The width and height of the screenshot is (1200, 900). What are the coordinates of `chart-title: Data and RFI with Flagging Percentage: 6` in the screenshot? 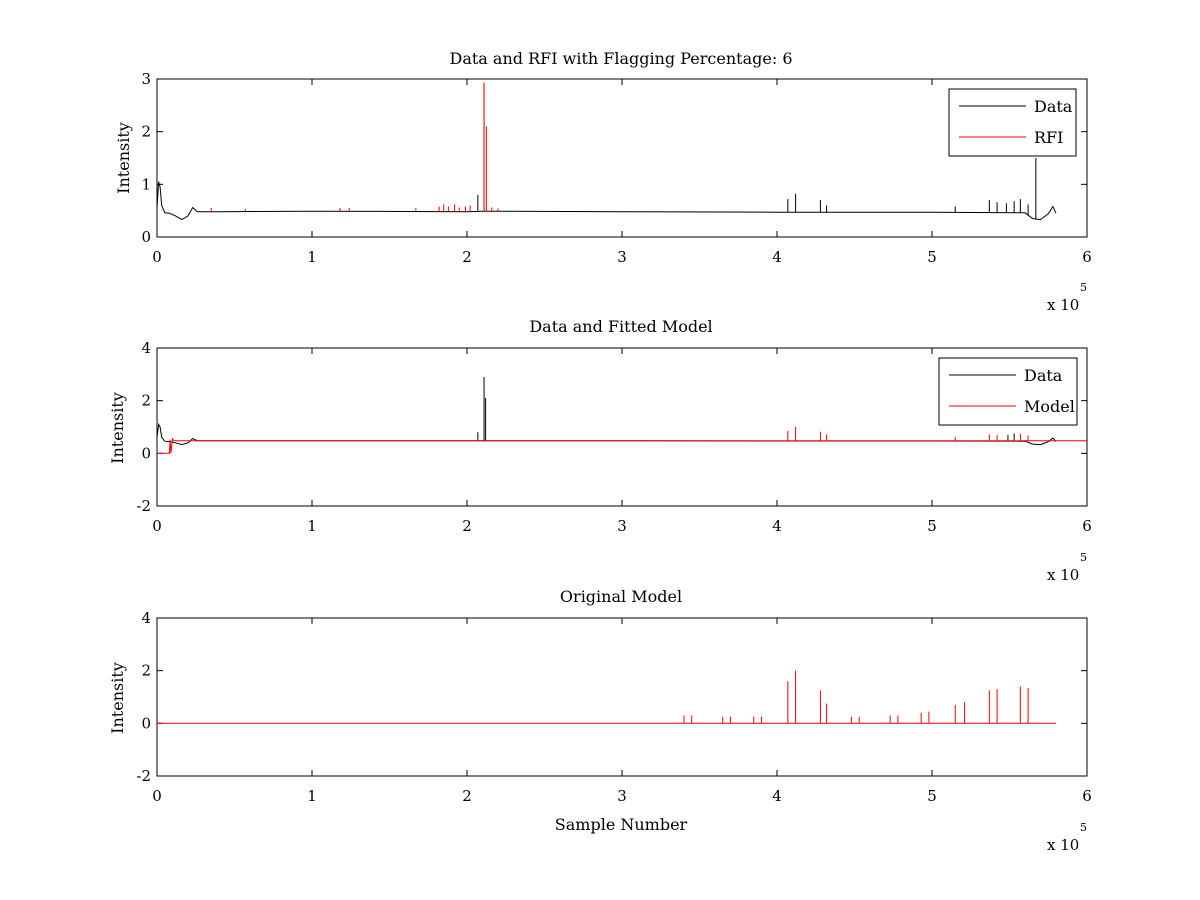 It's located at (620, 58).